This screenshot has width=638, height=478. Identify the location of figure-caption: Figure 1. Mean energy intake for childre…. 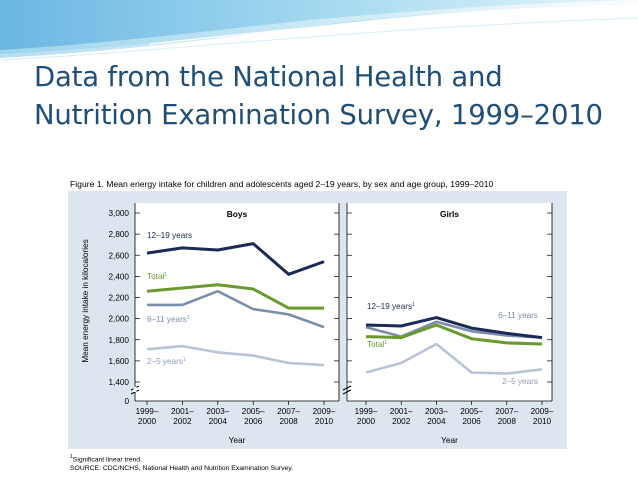
(282, 184).